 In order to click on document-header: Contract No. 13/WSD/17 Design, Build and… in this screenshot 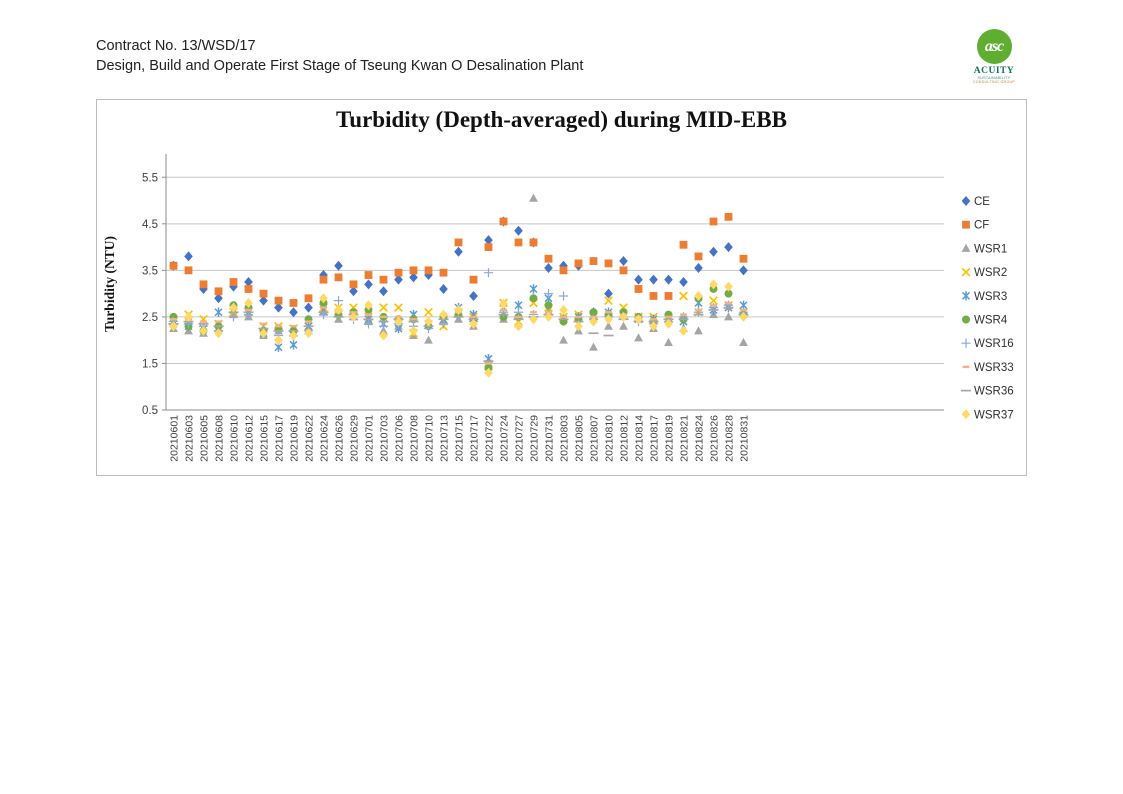, I will do `click(339, 56)`.